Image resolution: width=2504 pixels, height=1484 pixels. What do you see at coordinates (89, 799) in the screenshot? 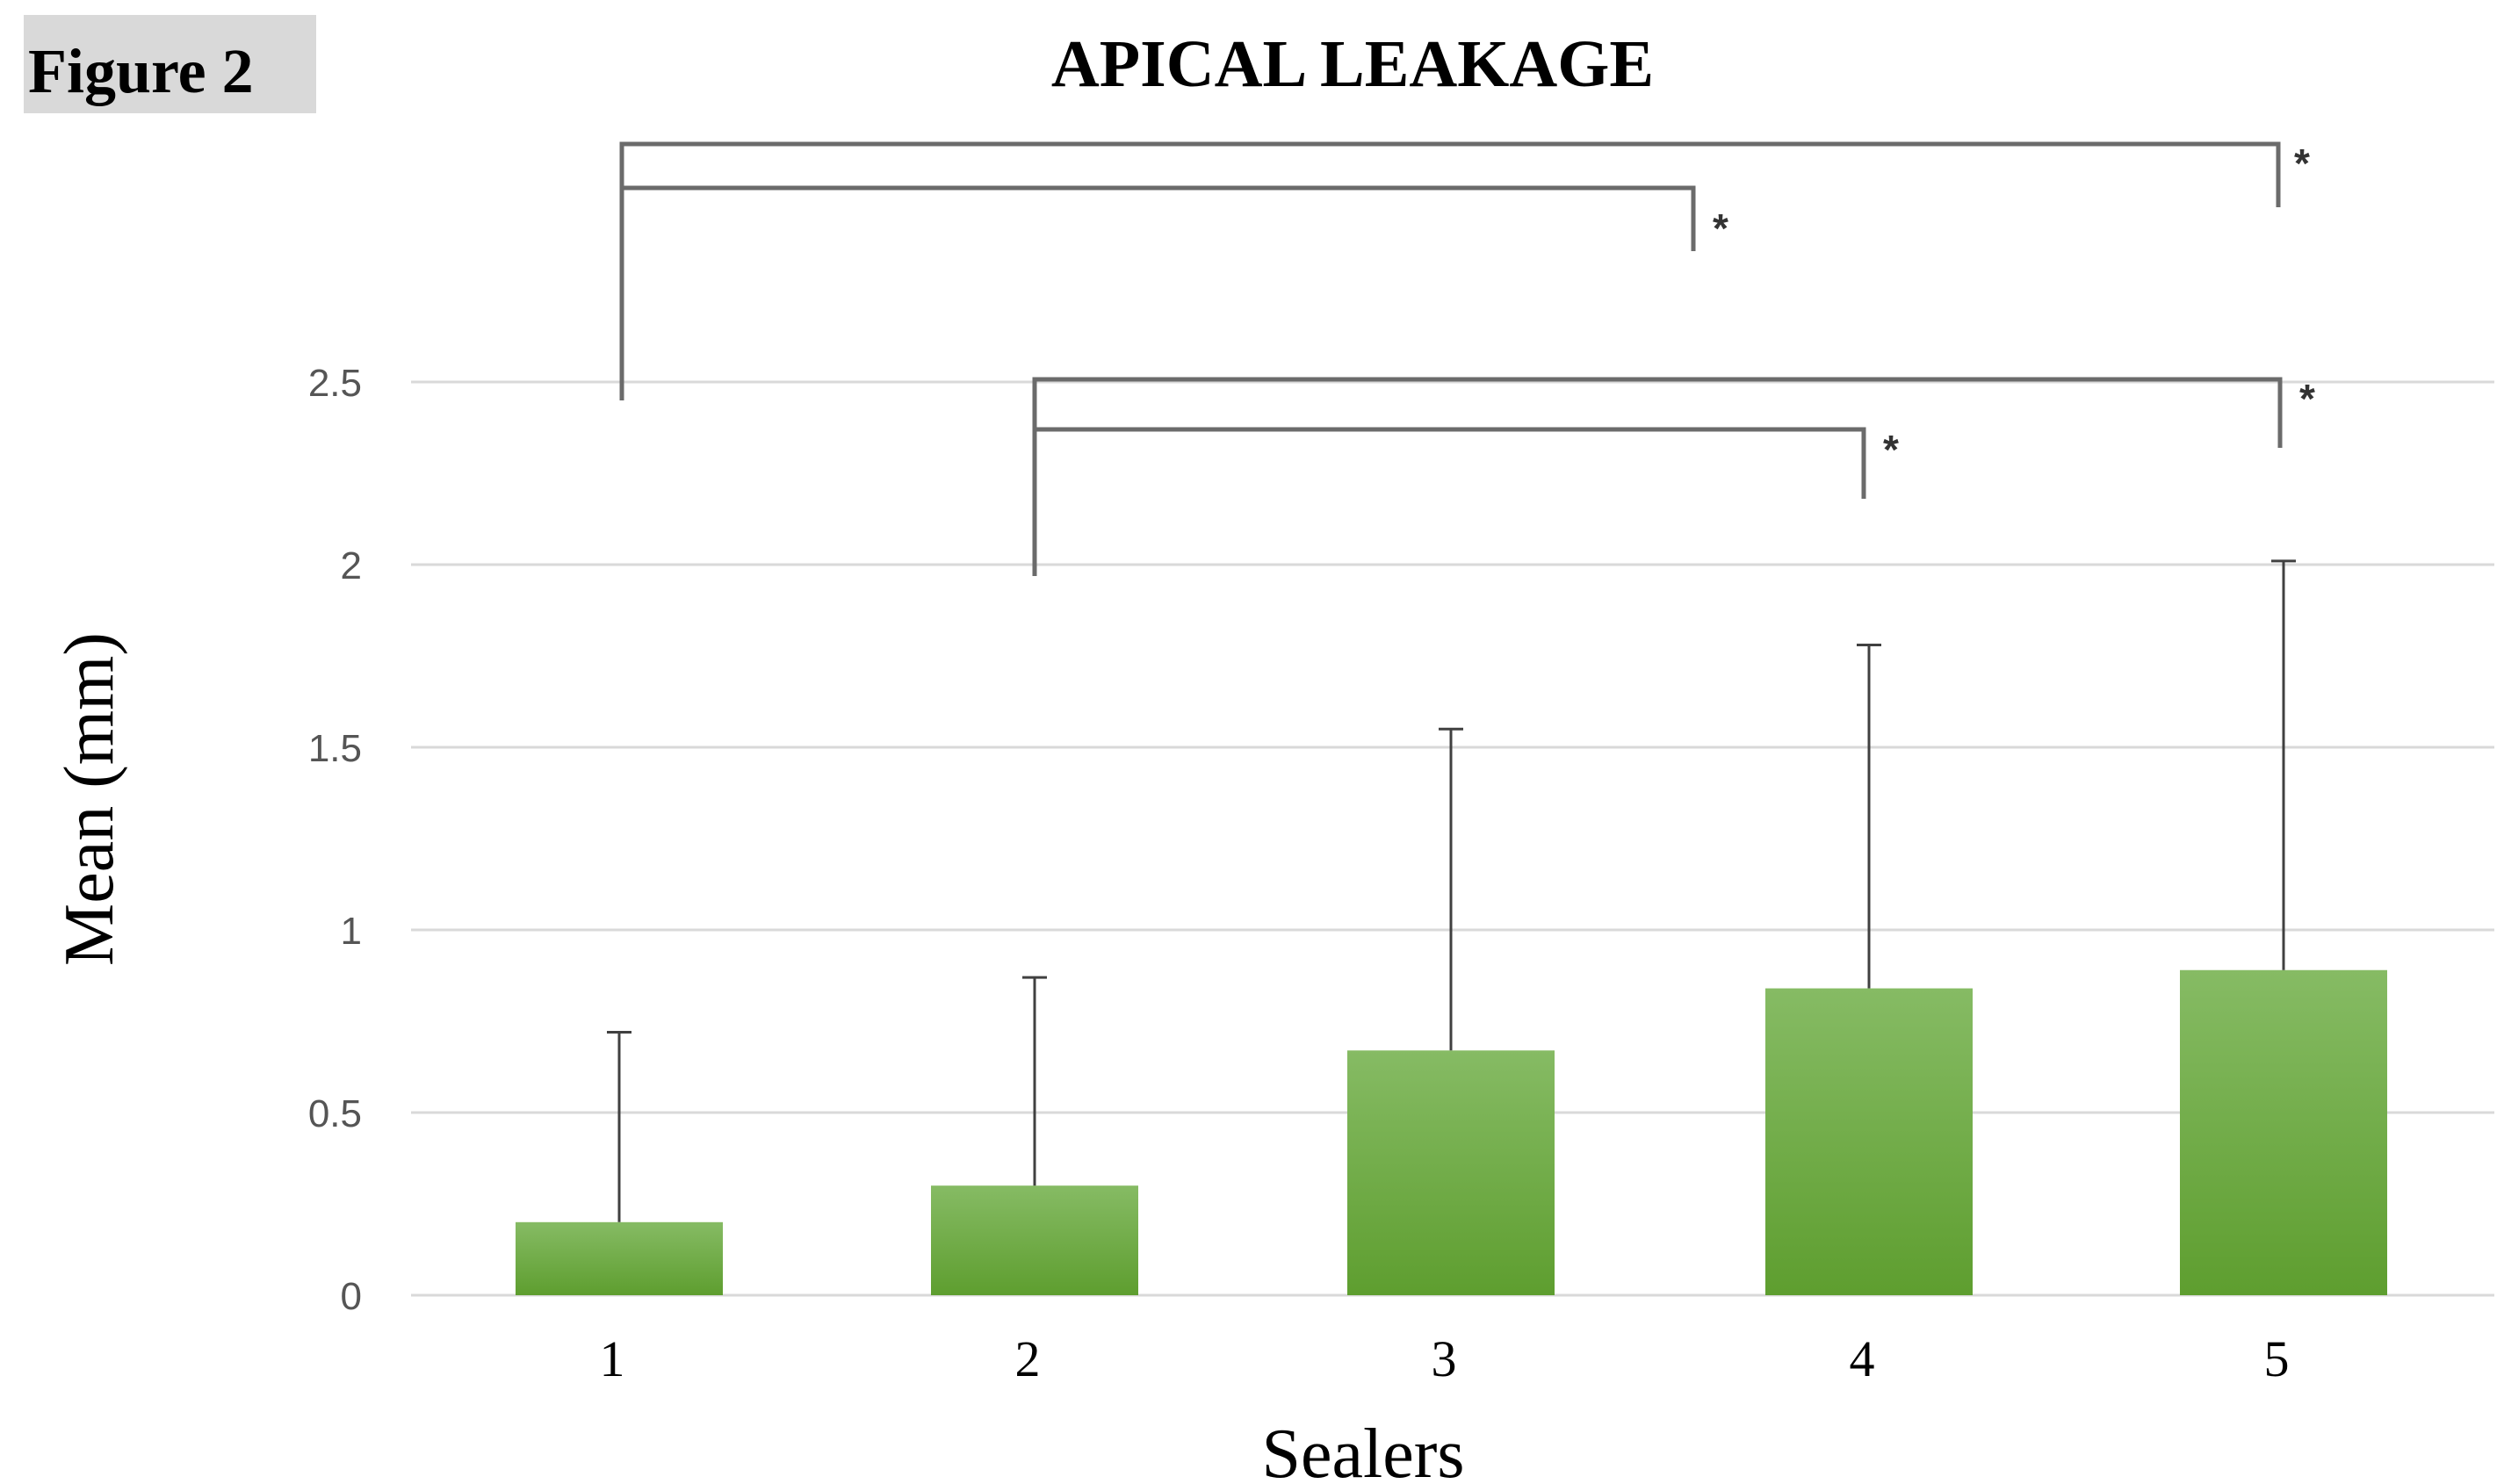
I see `y-axis-title: Mean (mm)` at bounding box center [89, 799].